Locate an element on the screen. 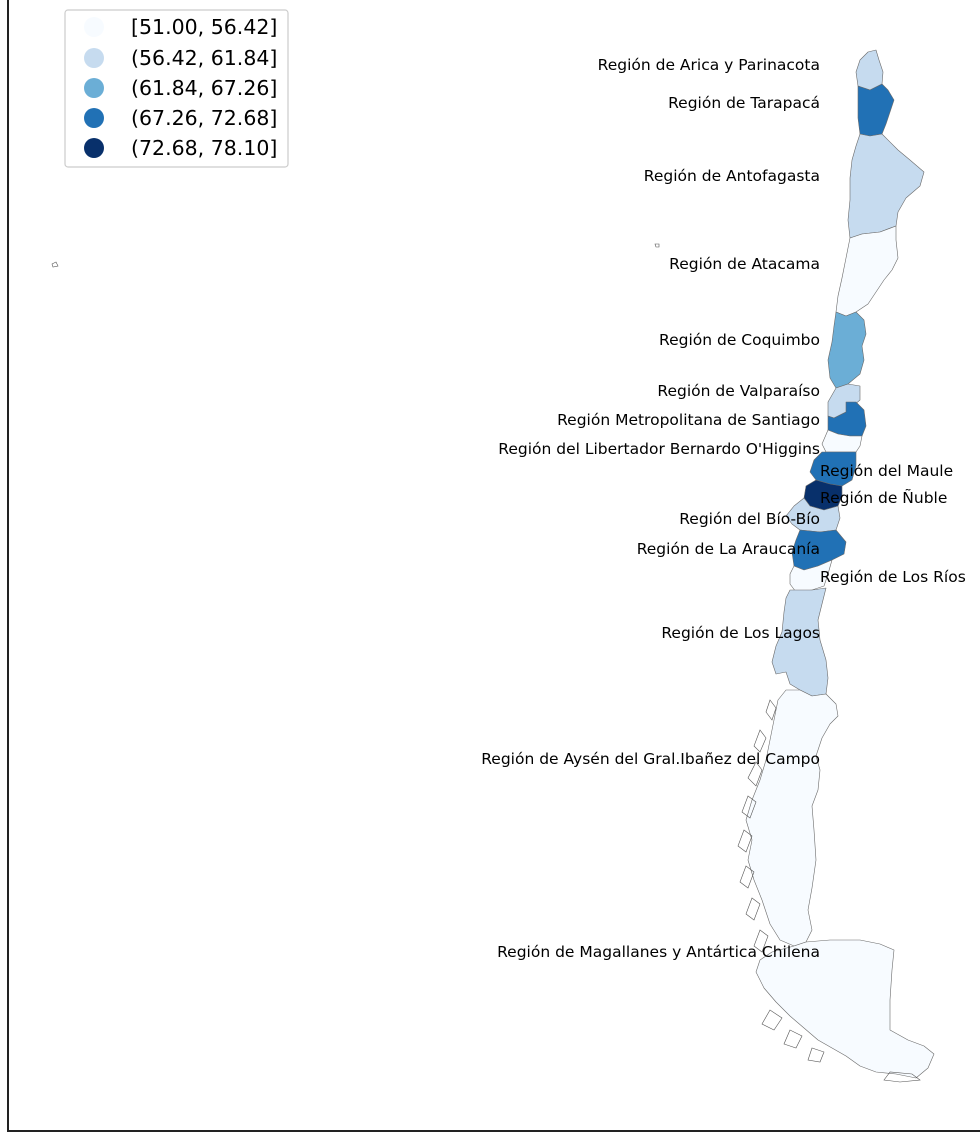 The image size is (980, 1139). region-label: Región de Antofagasta is located at coordinates (732, 176).